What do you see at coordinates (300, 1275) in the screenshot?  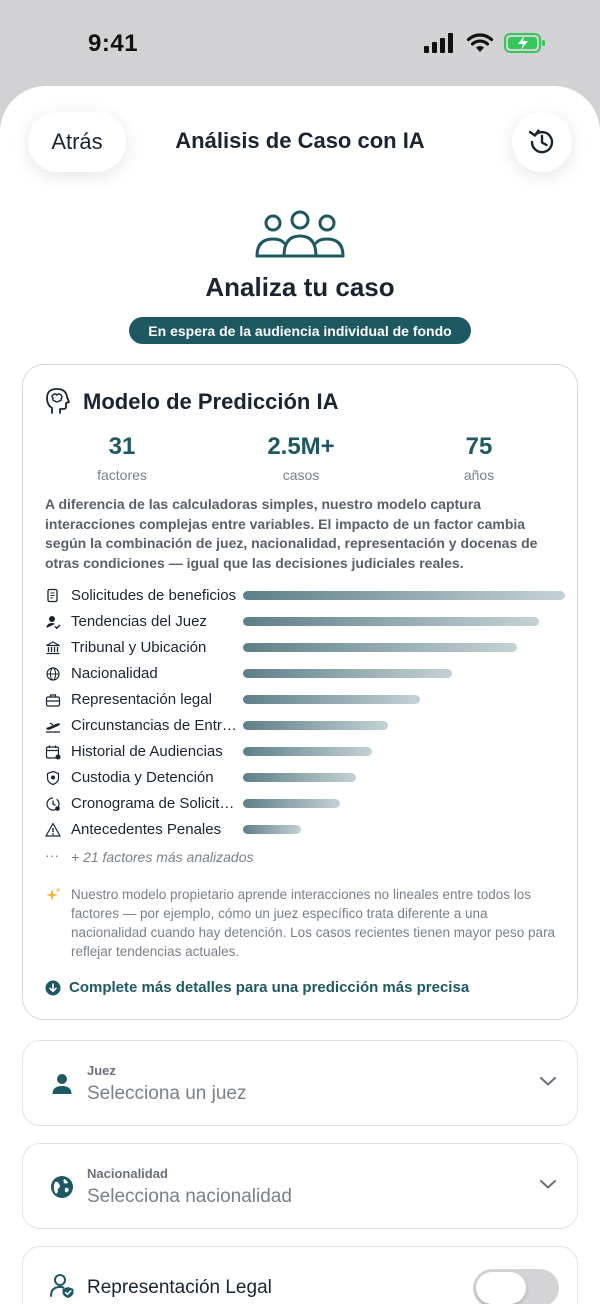 I see `legal-representation-row: Representación Legal` at bounding box center [300, 1275].